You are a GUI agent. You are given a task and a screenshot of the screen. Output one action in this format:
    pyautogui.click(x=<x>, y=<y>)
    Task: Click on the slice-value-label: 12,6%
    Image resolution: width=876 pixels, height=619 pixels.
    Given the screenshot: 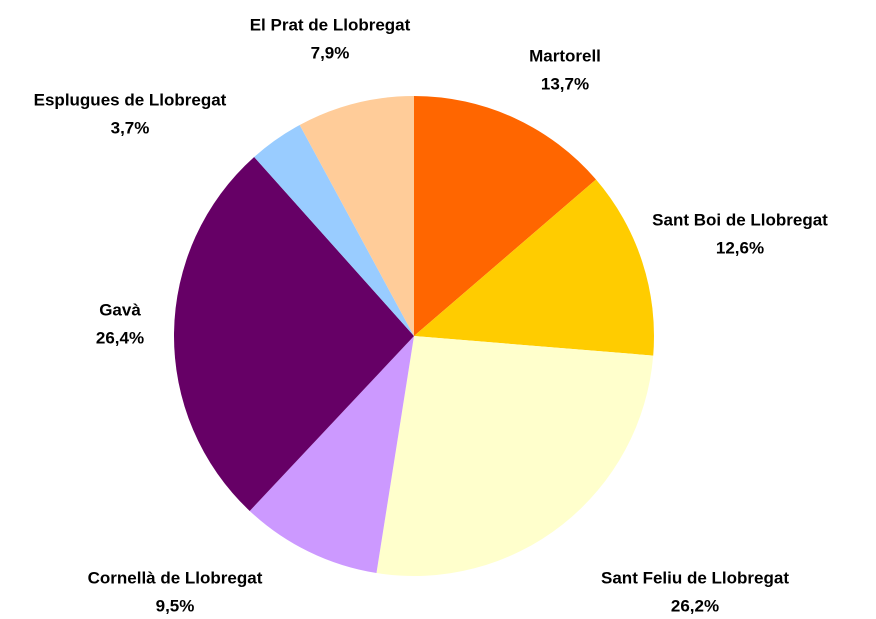 What is the action you would take?
    pyautogui.click(x=740, y=247)
    